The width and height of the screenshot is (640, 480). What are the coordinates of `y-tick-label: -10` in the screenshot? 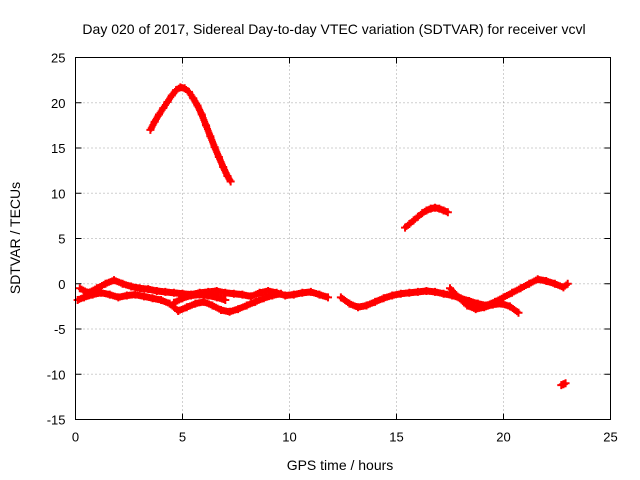 It's located at (56, 374).